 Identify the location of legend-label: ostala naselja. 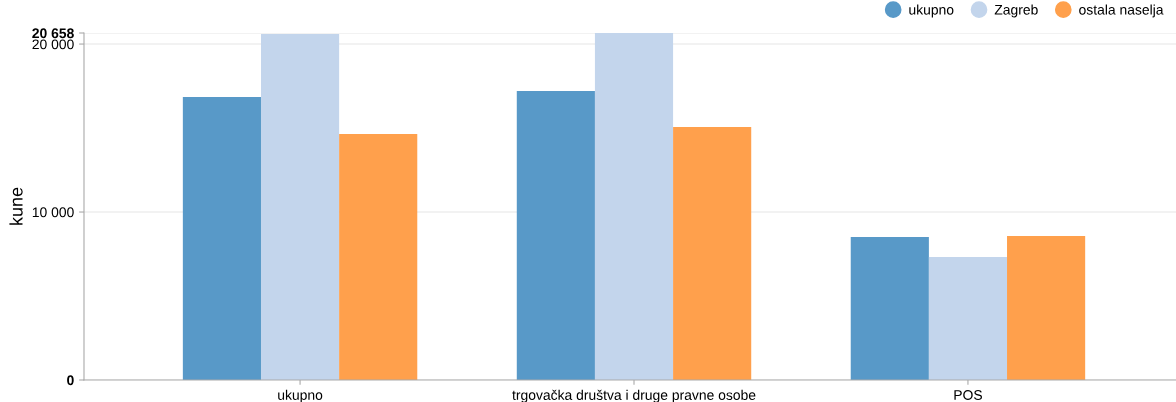
(1121, 11).